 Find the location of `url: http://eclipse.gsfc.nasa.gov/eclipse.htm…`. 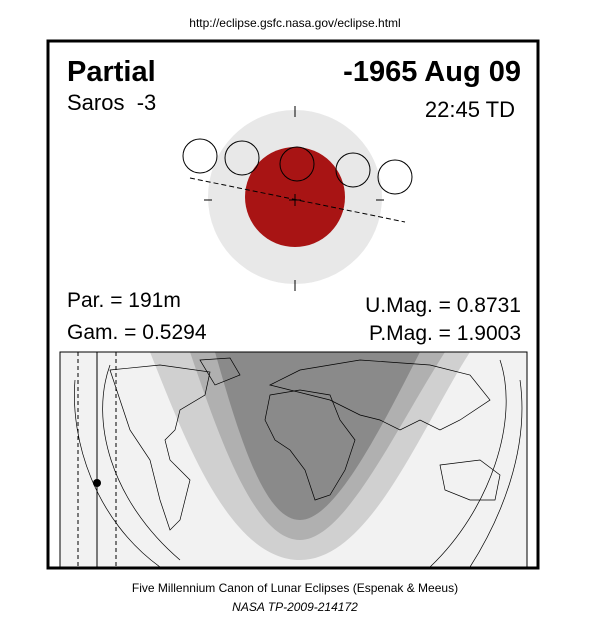

url: http://eclipse.gsfc.nasa.gov/eclipse.htm… is located at coordinates (294, 23).